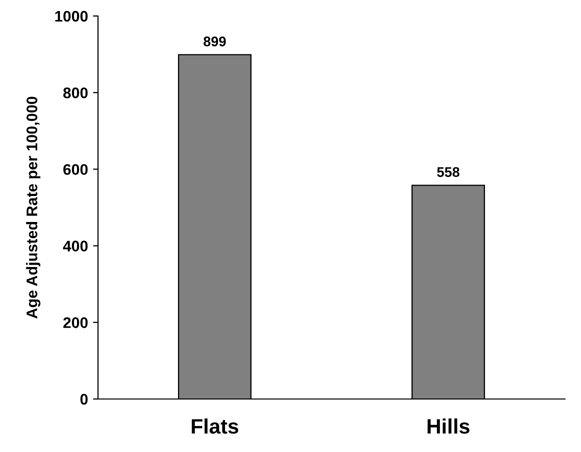 Image resolution: width=581 pixels, height=452 pixels. I want to click on x-tick-label: Flats, so click(215, 426).